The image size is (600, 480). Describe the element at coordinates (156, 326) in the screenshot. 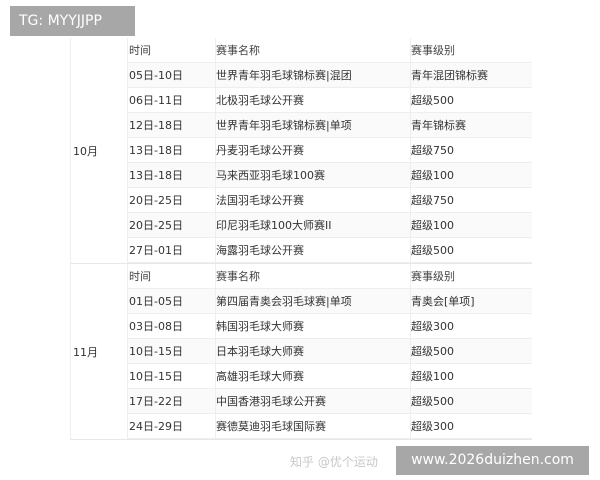

I see `cell-time: 03日-08日` at that location.